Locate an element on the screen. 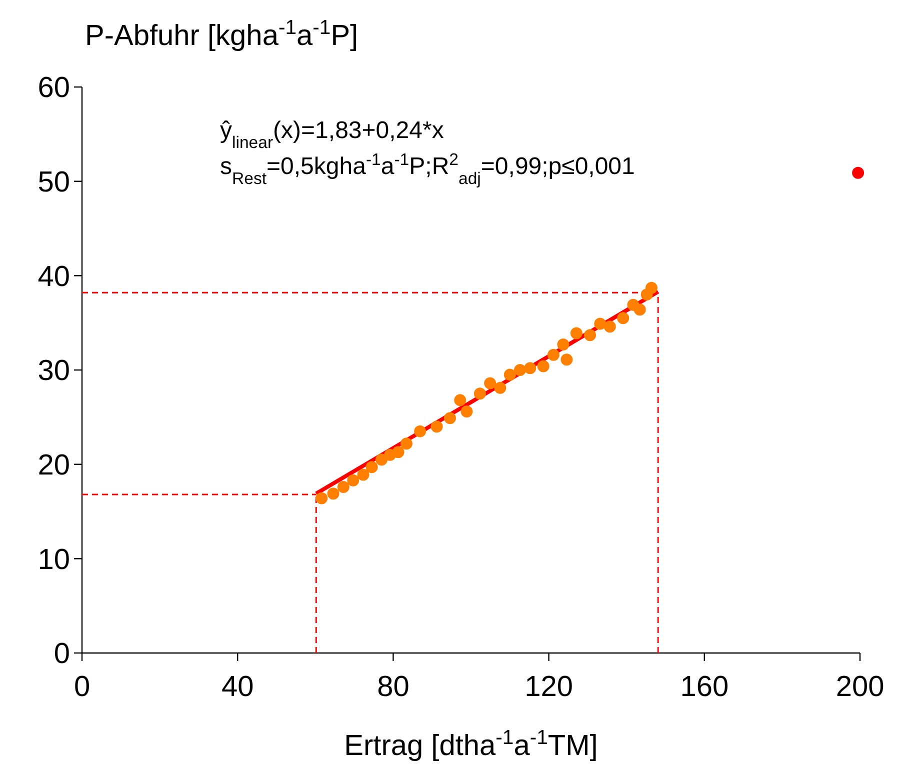 This screenshot has width=900, height=766. y-tick-label: 0 is located at coordinates (62, 654).